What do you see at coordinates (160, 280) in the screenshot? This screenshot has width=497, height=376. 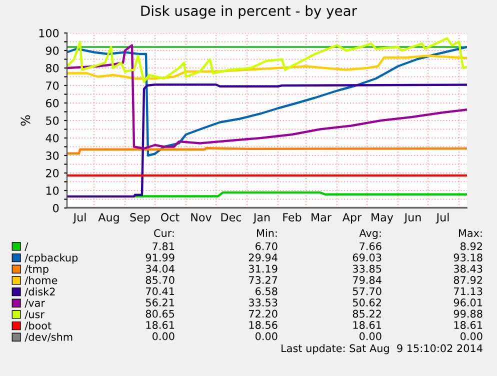 I see `text: 85.70` at bounding box center [160, 280].